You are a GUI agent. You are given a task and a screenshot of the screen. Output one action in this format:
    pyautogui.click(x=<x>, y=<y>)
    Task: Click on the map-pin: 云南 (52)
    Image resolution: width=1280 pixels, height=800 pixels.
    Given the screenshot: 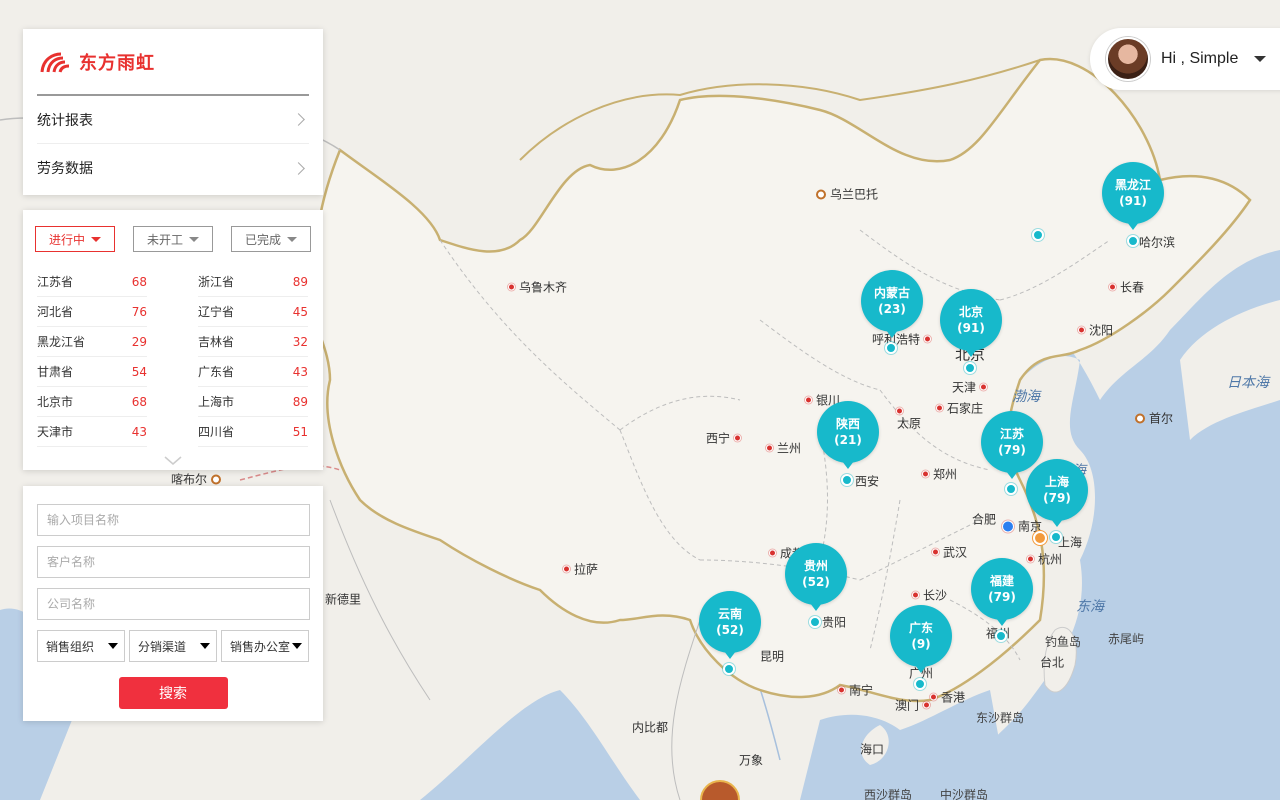 What is the action you would take?
    pyautogui.click(x=730, y=625)
    